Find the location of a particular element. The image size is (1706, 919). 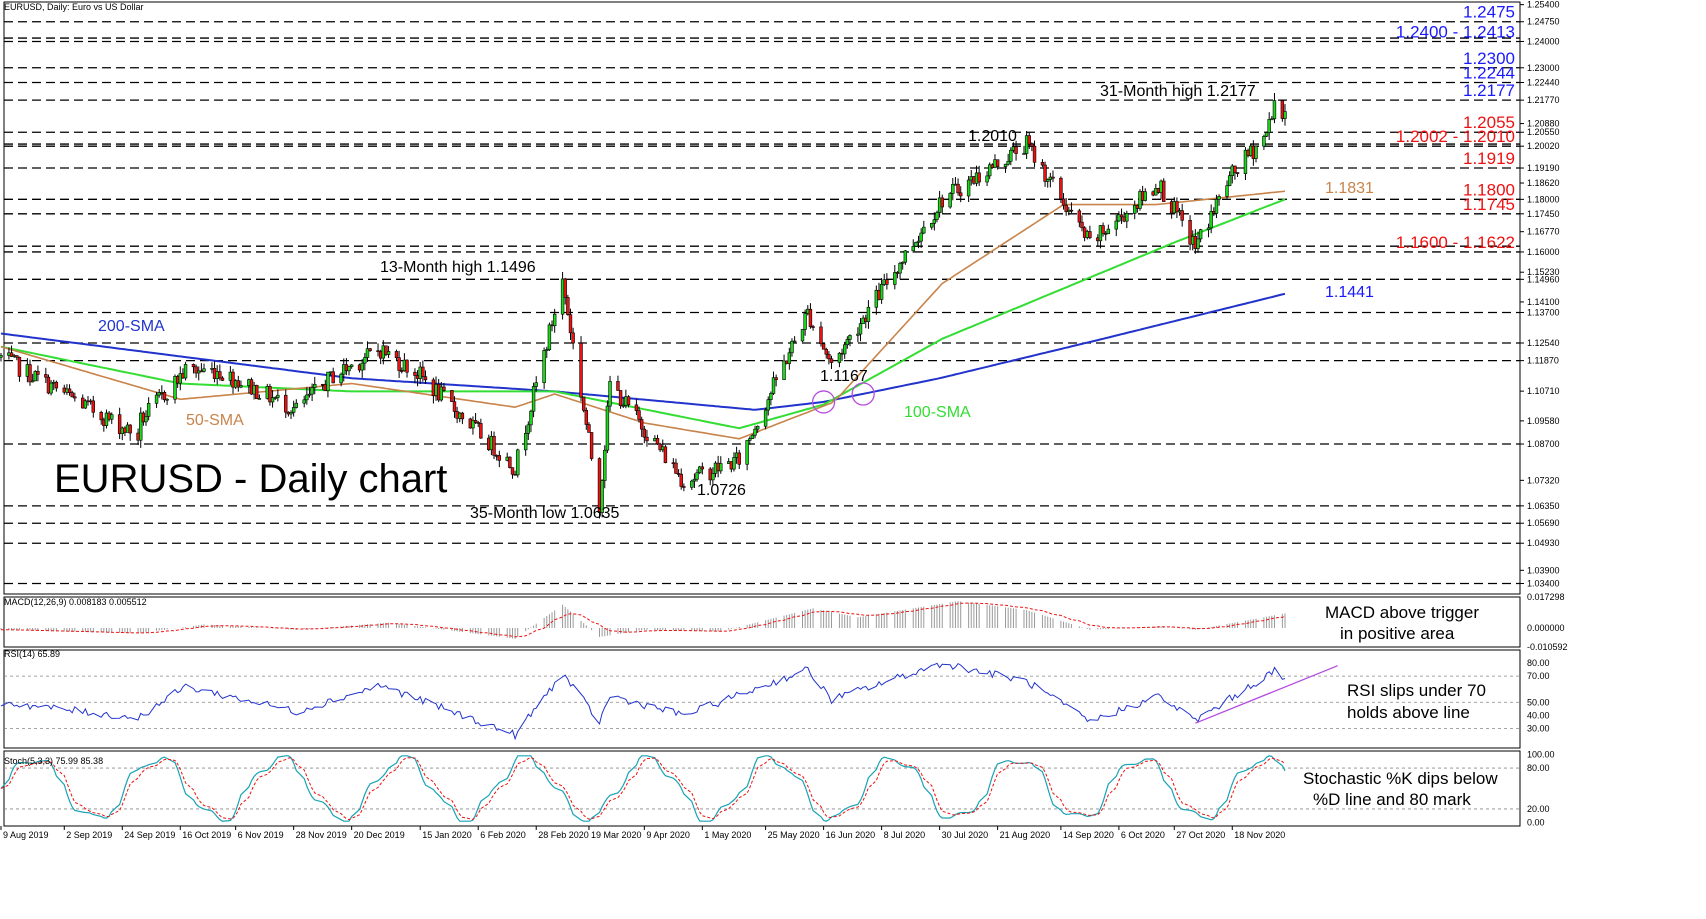

pane-frame-macd is located at coordinates (762, 622).